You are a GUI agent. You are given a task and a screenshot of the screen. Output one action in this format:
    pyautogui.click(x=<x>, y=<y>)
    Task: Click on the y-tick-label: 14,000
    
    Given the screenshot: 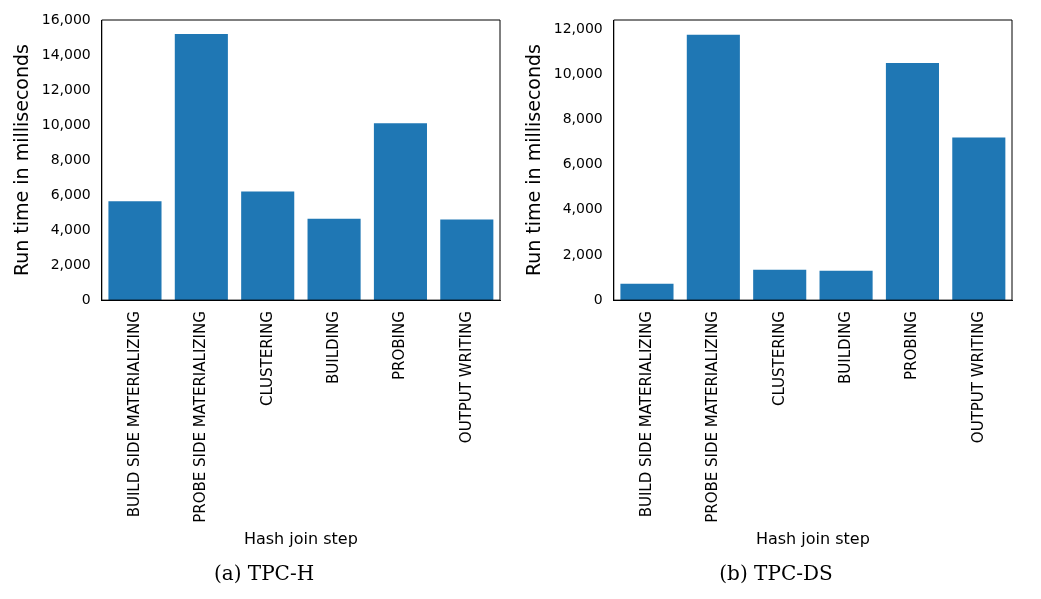 What is the action you would take?
    pyautogui.click(x=66, y=53)
    